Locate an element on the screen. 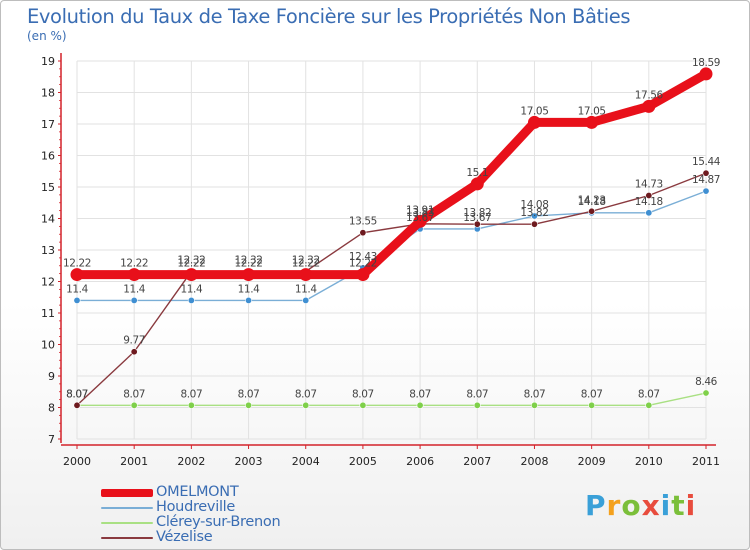 The image size is (750, 550). legend-item: Vézelise is located at coordinates (216, 537).